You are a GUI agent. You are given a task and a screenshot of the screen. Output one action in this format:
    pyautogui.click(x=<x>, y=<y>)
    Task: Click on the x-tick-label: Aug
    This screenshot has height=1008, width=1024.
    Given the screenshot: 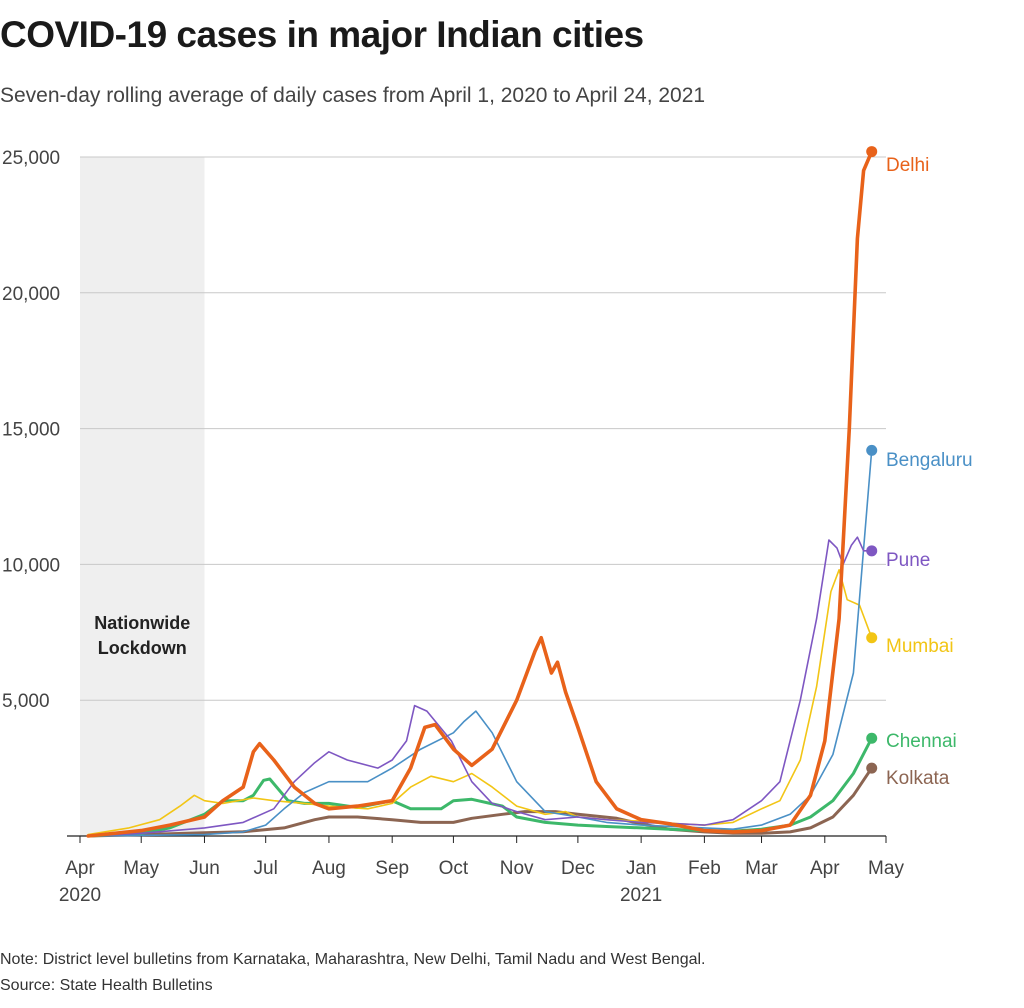 What is the action you would take?
    pyautogui.click(x=329, y=868)
    